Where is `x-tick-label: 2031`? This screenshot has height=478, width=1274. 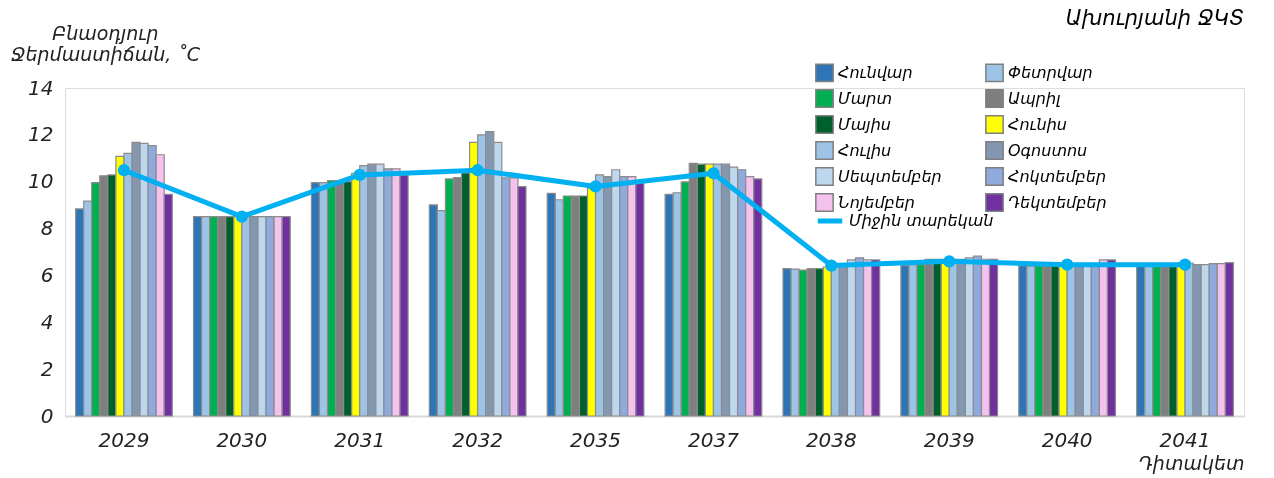
x-tick-label: 2031 is located at coordinates (360, 439).